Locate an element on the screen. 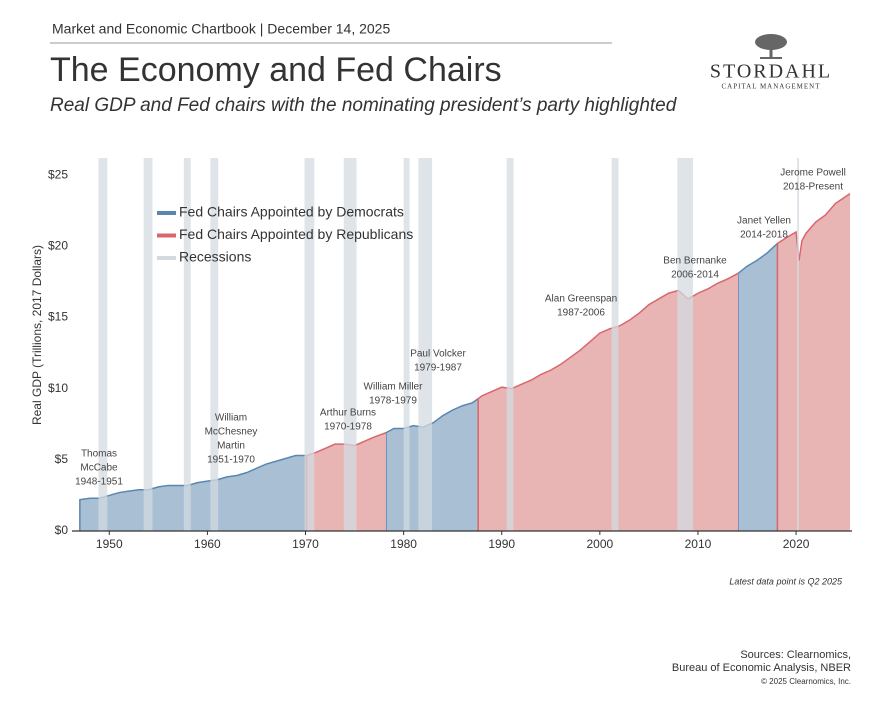  y-axis-label: Real GDP (Trillions, 2017 Dollars) is located at coordinates (37, 335).